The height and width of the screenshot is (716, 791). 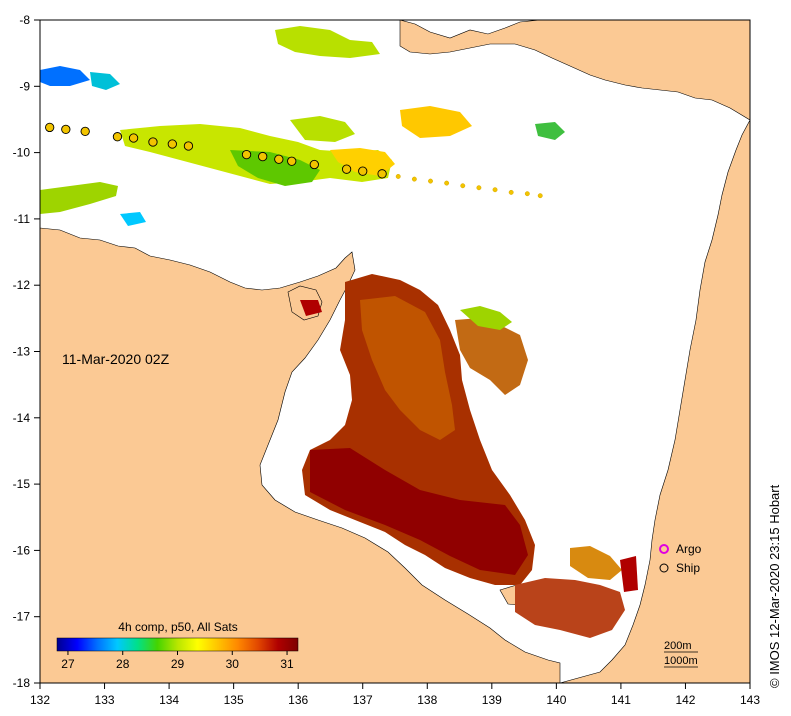 I want to click on x-tick-label: 137, so click(x=363, y=700).